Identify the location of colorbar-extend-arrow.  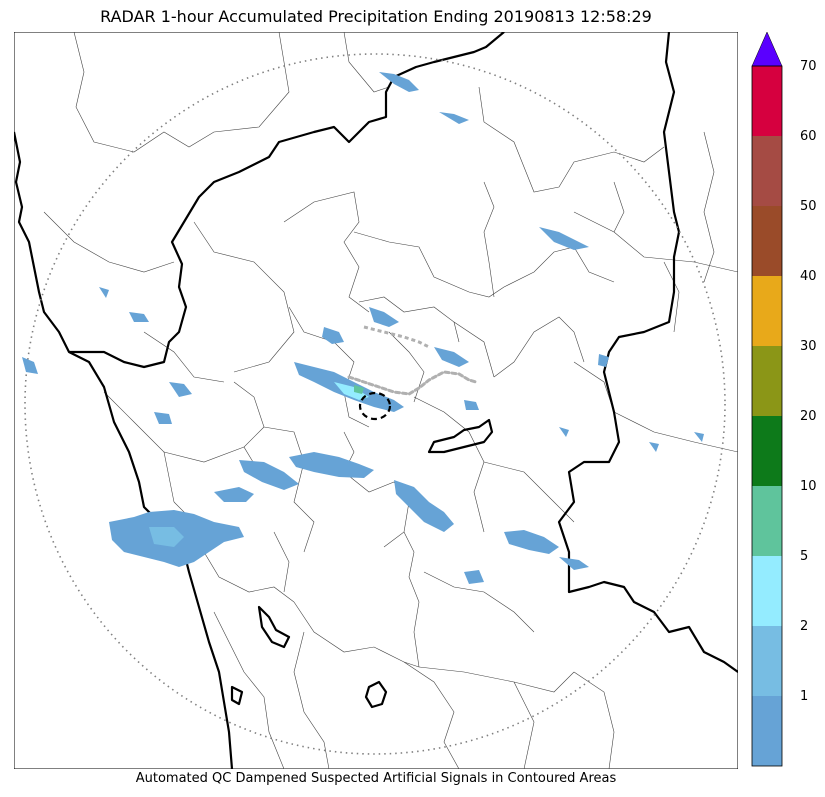
(767, 49).